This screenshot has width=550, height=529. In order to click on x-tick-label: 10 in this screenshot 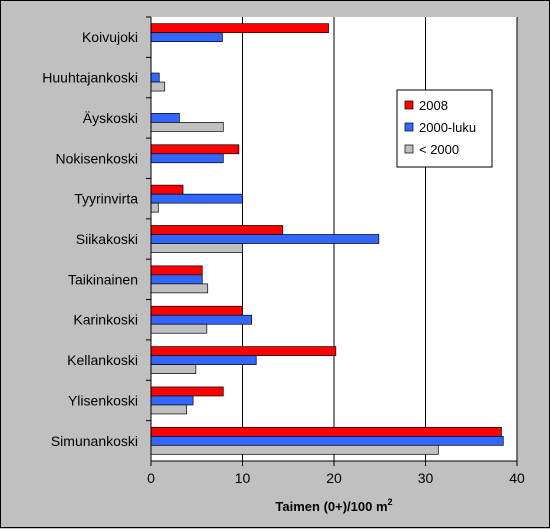, I will do `click(243, 478)`.